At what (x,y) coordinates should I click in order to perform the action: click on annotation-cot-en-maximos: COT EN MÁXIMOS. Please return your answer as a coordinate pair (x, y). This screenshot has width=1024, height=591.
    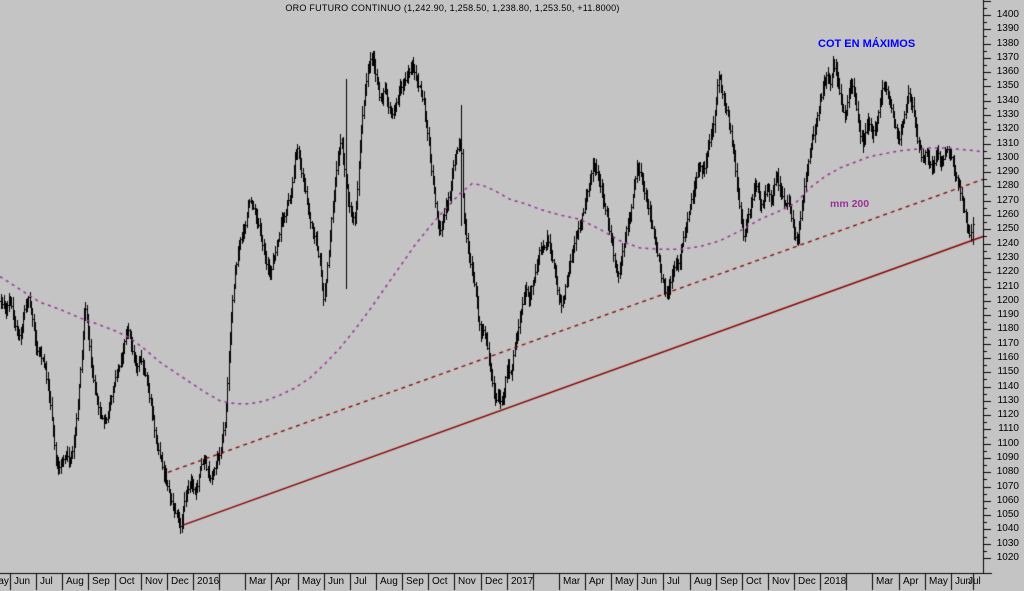
    Looking at the image, I should click on (867, 44).